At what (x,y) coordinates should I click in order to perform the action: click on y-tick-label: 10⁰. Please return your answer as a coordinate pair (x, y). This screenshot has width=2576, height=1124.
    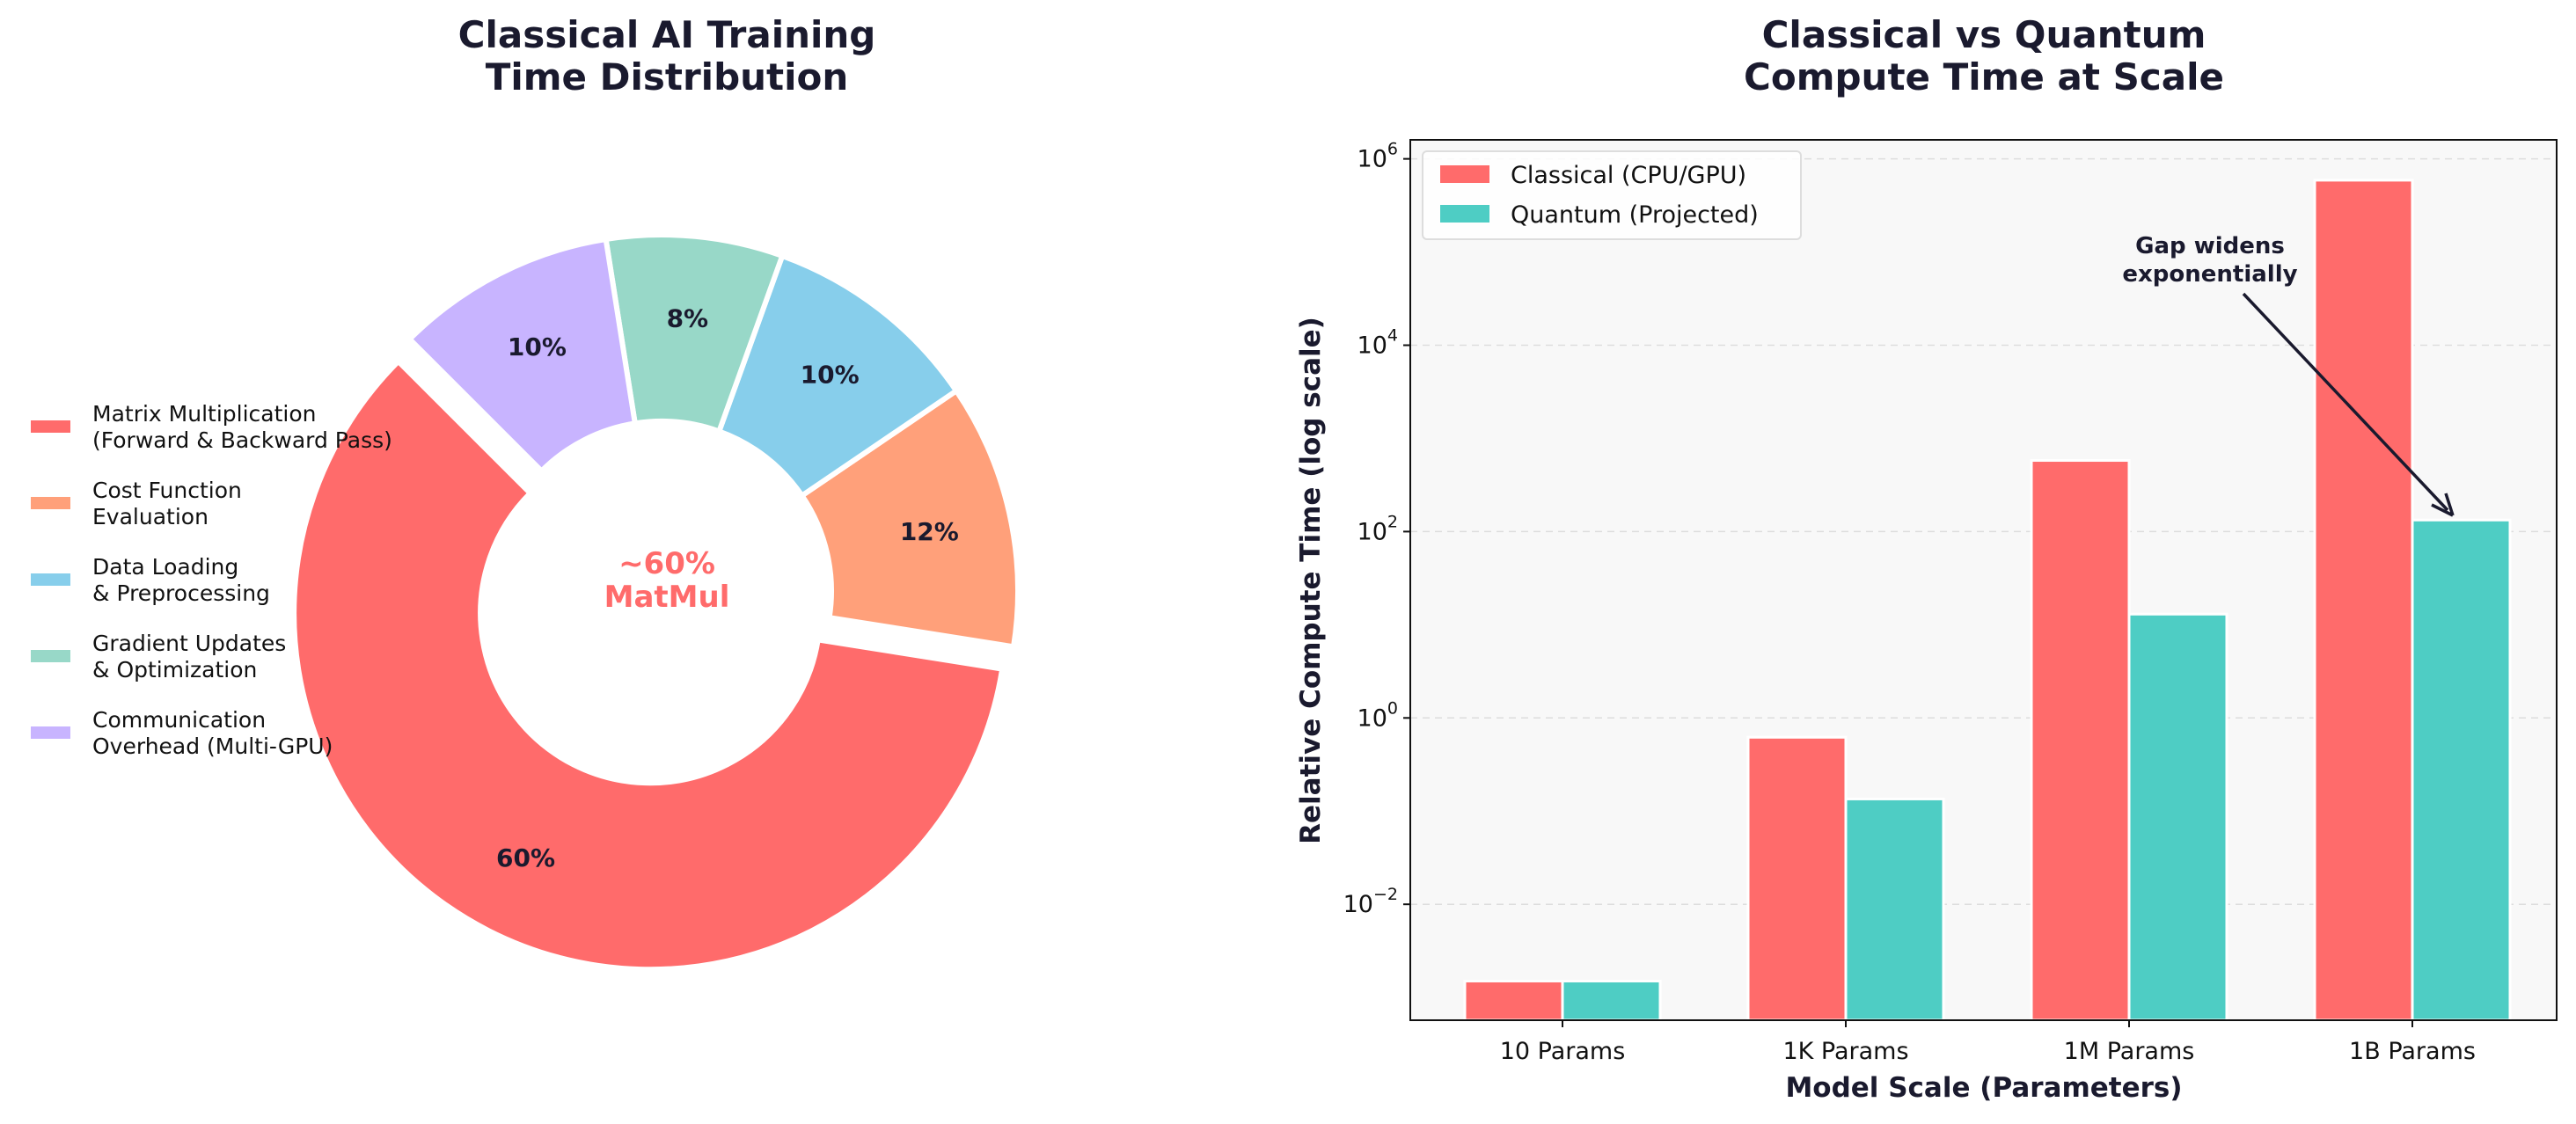
    Looking at the image, I should click on (1378, 715).